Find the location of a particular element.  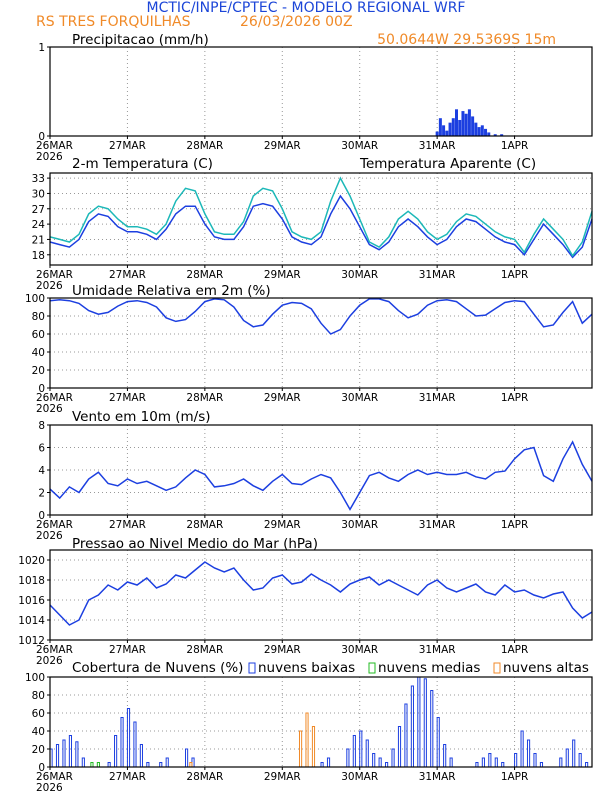

y-tick-label: 4 is located at coordinates (41, 471).